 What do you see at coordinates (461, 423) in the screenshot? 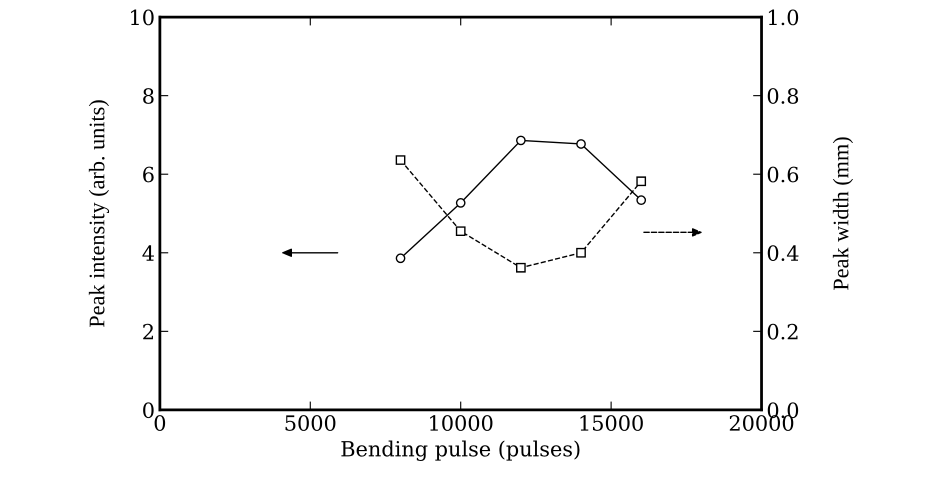
I see `x-tick-label: 10000` at bounding box center [461, 423].